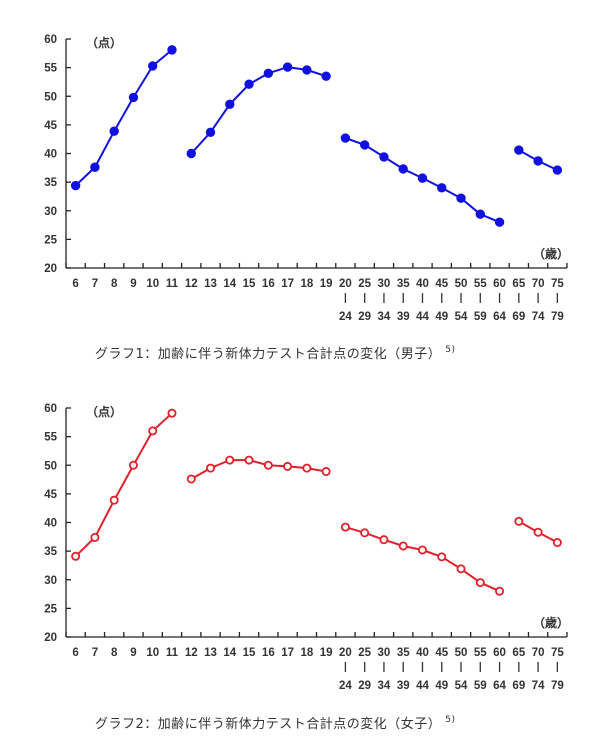 Image resolution: width=613 pixels, height=751 pixels. What do you see at coordinates (450, 350) in the screenshot?
I see `chart-1-footnote-ref: 5)` at bounding box center [450, 350].